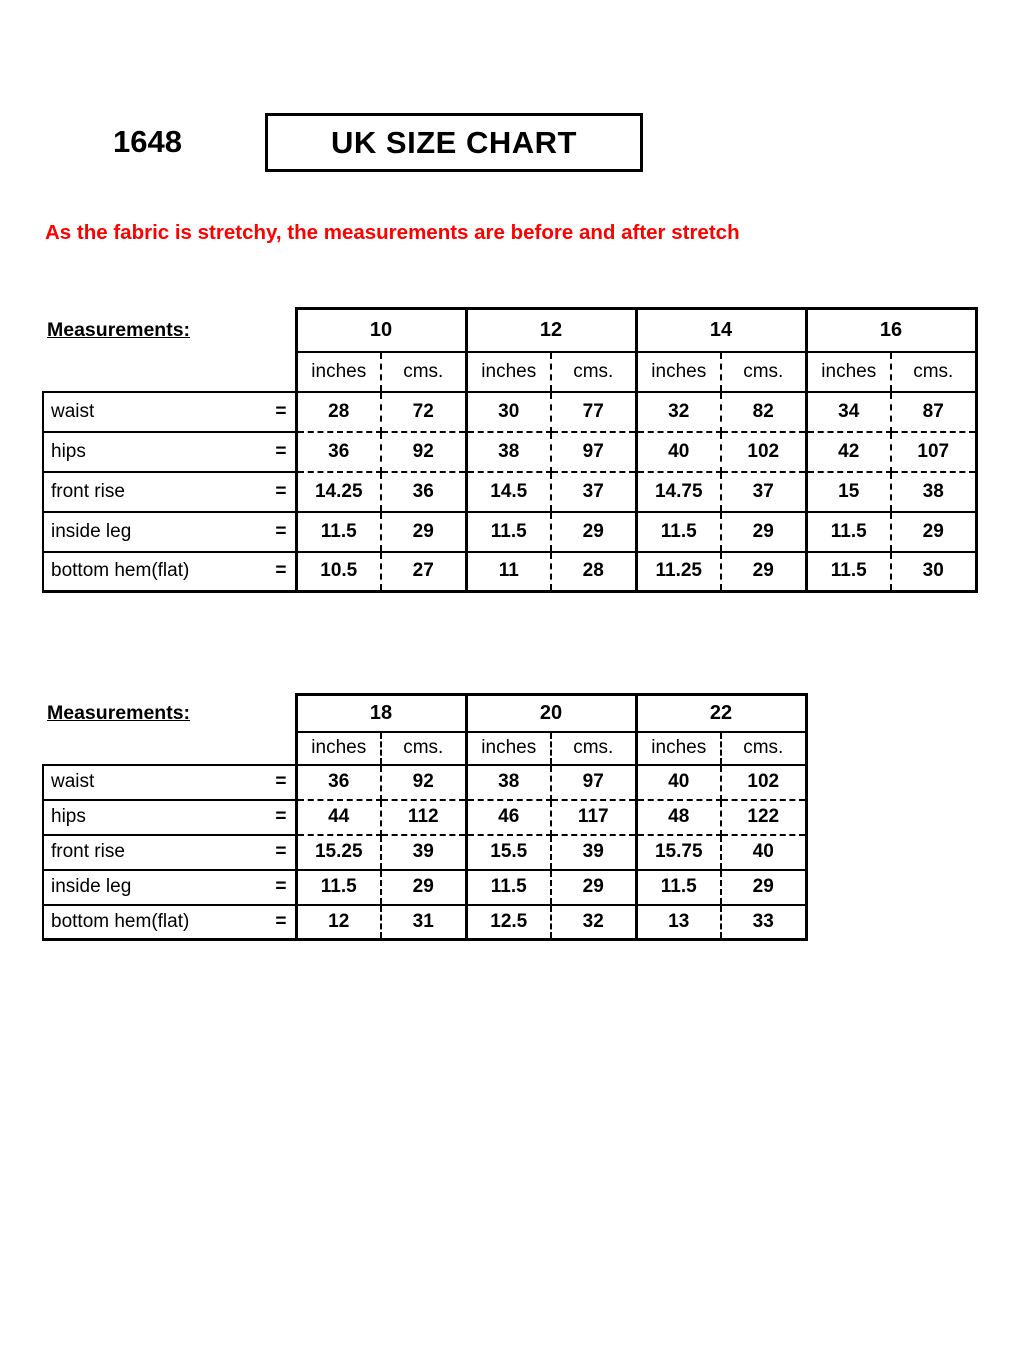  Describe the element at coordinates (678, 817) in the screenshot. I see `value-cell: 48` at that location.